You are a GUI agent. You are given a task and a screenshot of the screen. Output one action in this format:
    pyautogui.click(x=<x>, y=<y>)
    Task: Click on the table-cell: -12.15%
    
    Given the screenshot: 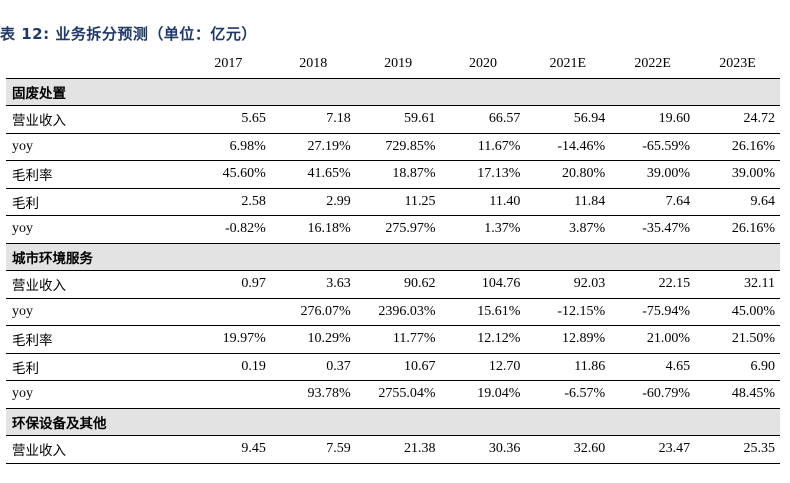 What is the action you would take?
    pyautogui.click(x=568, y=312)
    